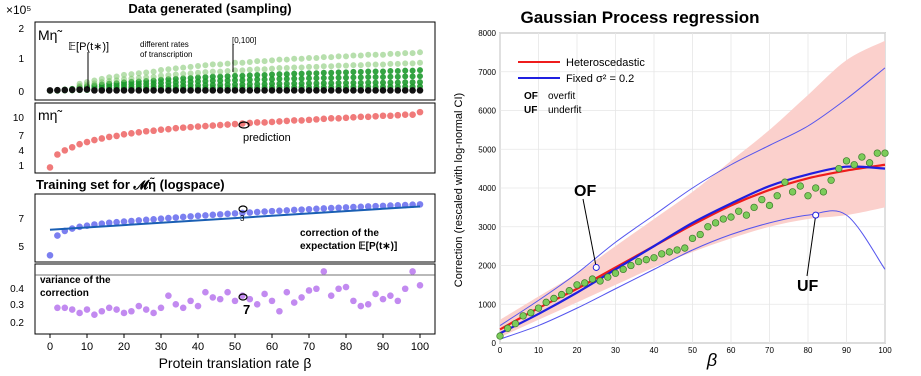 This screenshot has width=921, height=376. Describe the element at coordinates (711, 360) in the screenshot. I see `gp-xlabel: β` at that location.